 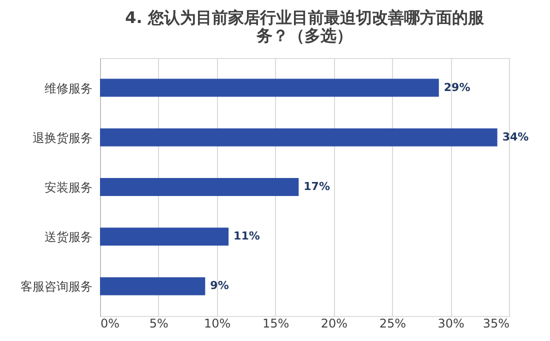 I want to click on data-label: 11%, so click(x=247, y=236).